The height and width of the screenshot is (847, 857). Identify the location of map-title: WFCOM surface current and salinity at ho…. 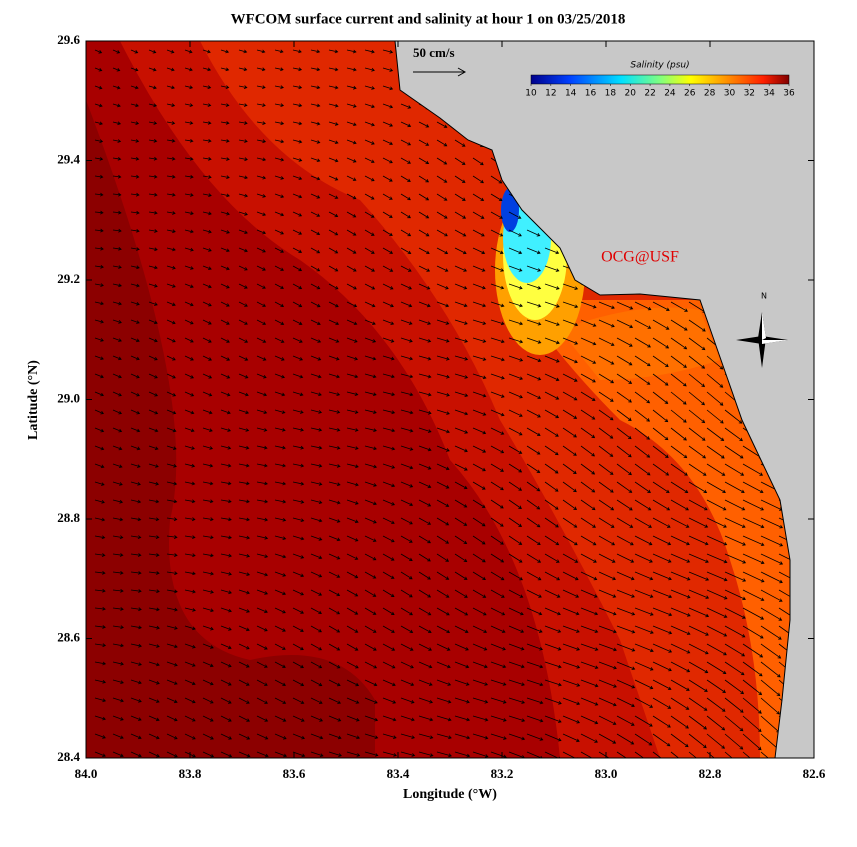
(428, 19).